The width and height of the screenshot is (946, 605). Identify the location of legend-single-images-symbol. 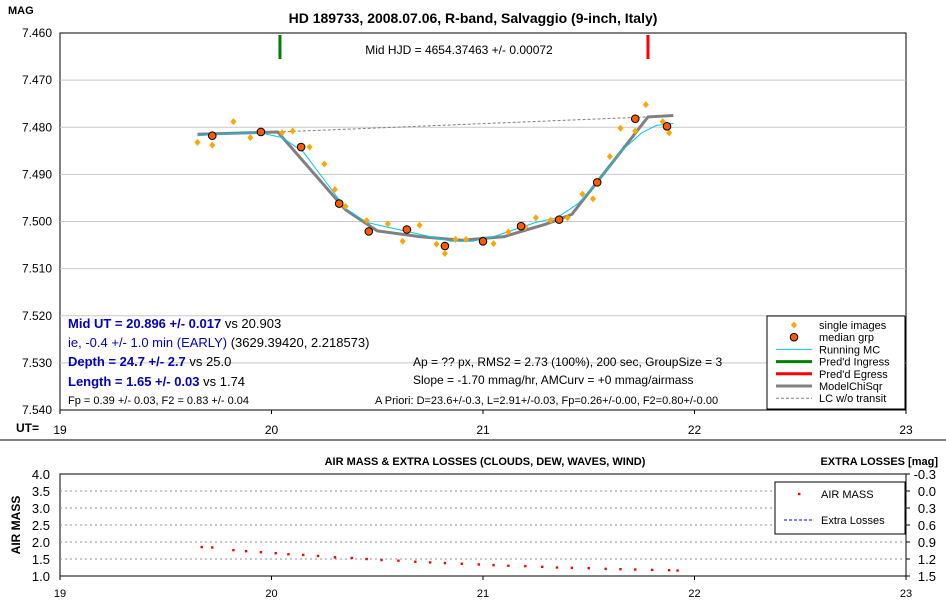
(794, 325).